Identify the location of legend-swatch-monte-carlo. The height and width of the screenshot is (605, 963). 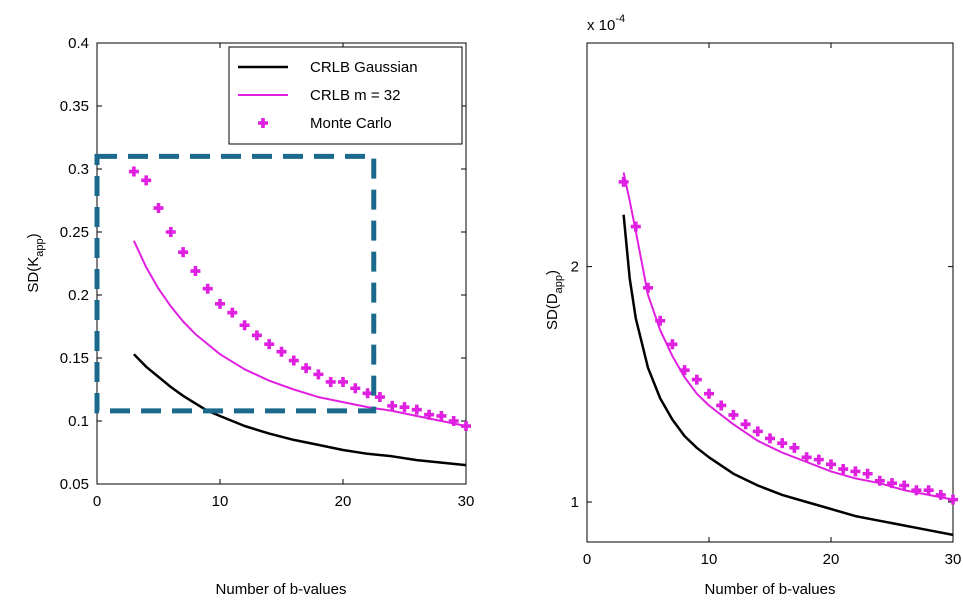
(263, 123).